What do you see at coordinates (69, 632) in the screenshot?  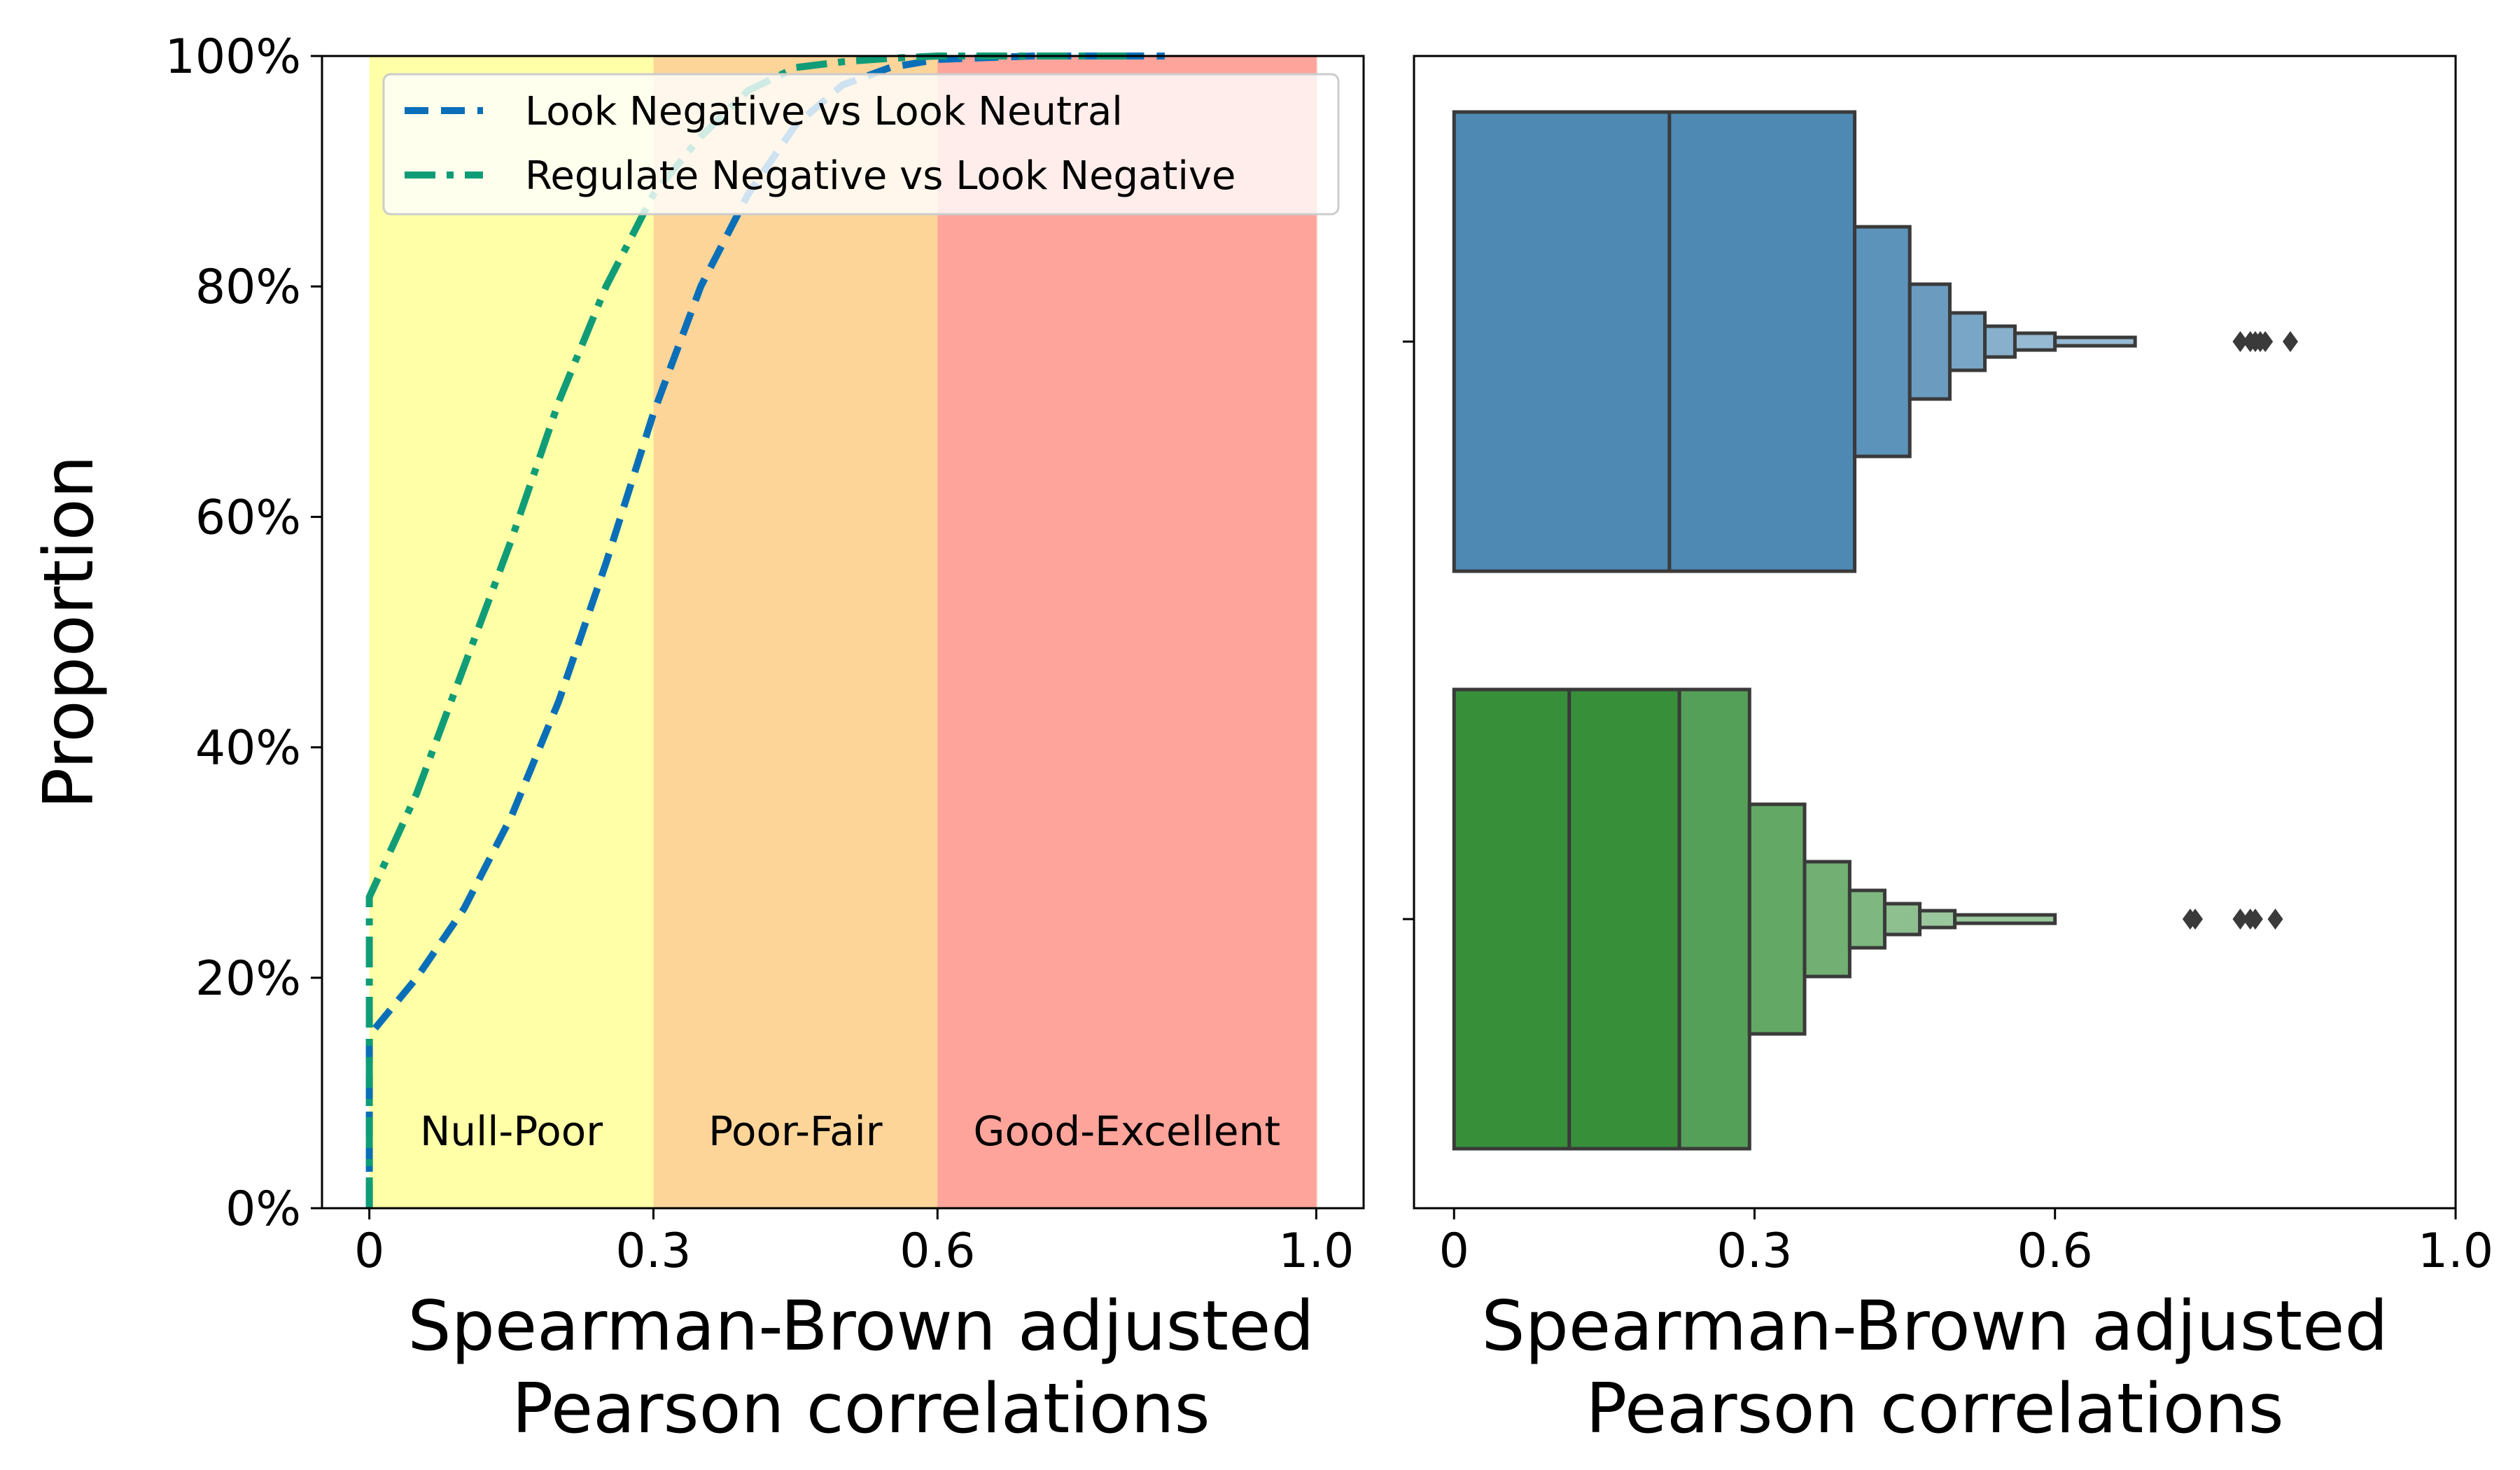 I see `y-axis-label: Proportion` at bounding box center [69, 632].